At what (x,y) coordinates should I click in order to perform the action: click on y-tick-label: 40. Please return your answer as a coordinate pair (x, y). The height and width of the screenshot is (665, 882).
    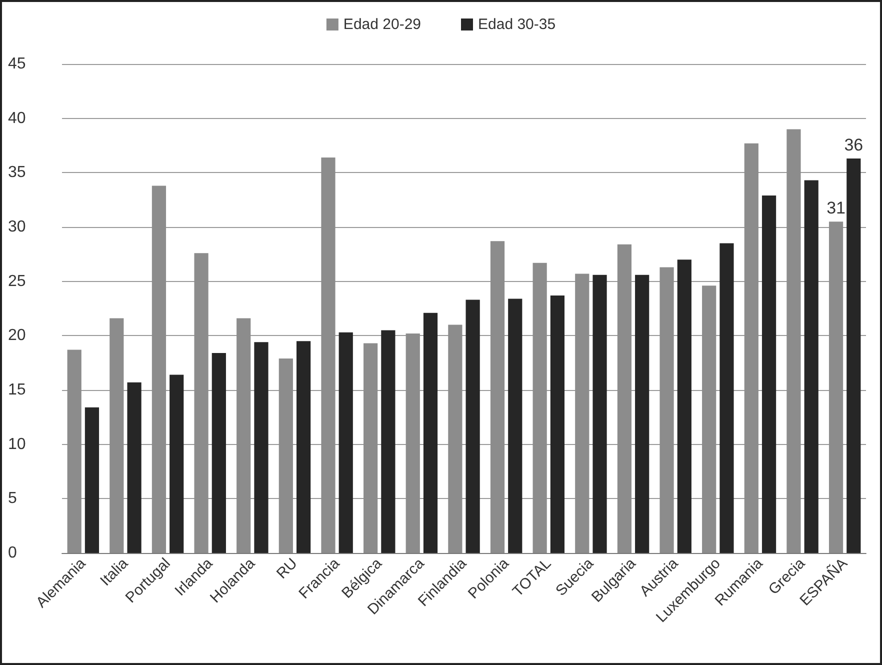
    Looking at the image, I should click on (17, 118).